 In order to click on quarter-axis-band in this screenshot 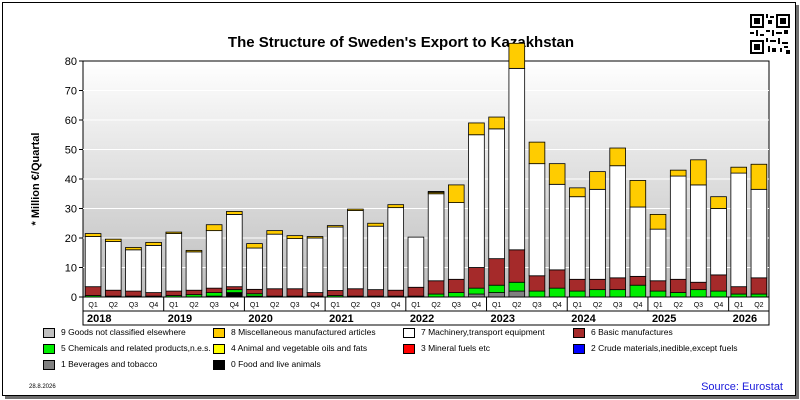, I will do `click(426, 304)`.